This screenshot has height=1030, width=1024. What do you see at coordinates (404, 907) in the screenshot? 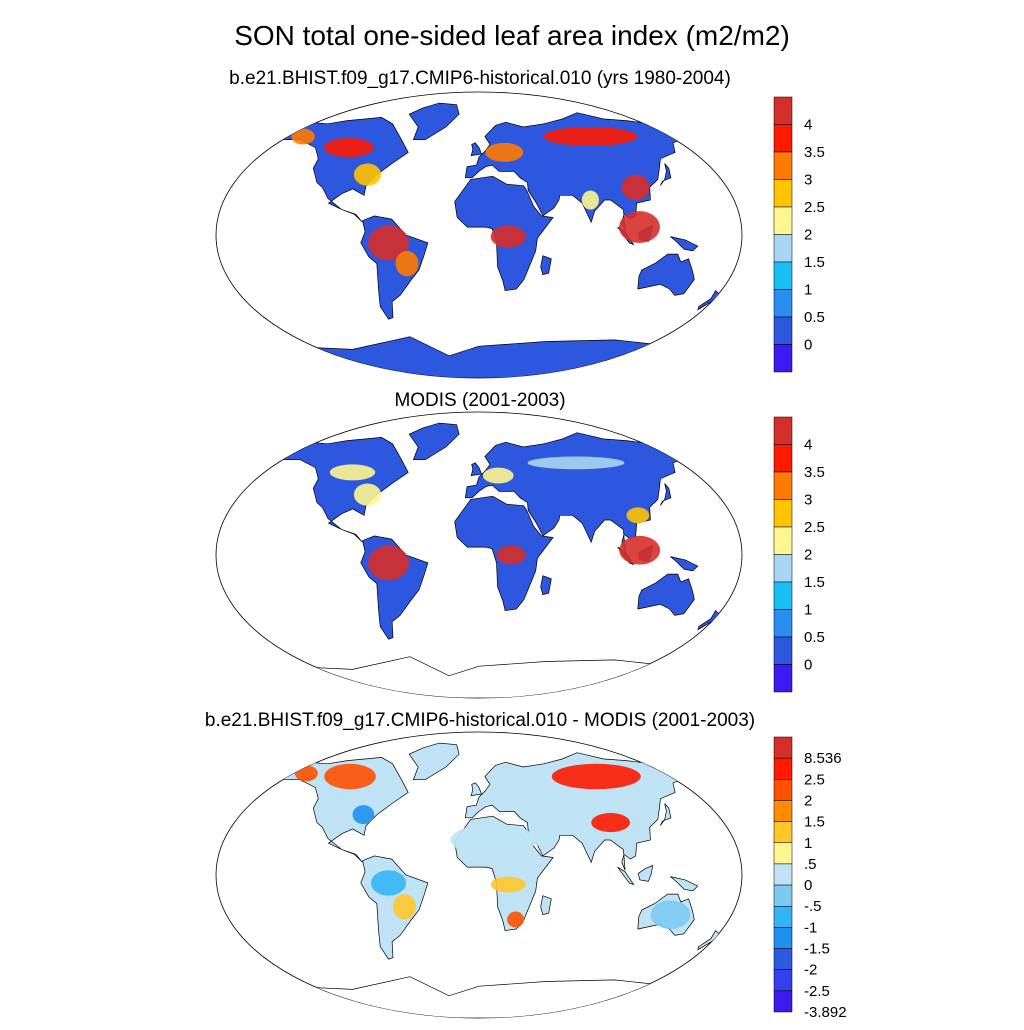
I see `field-region-brazil-south` at bounding box center [404, 907].